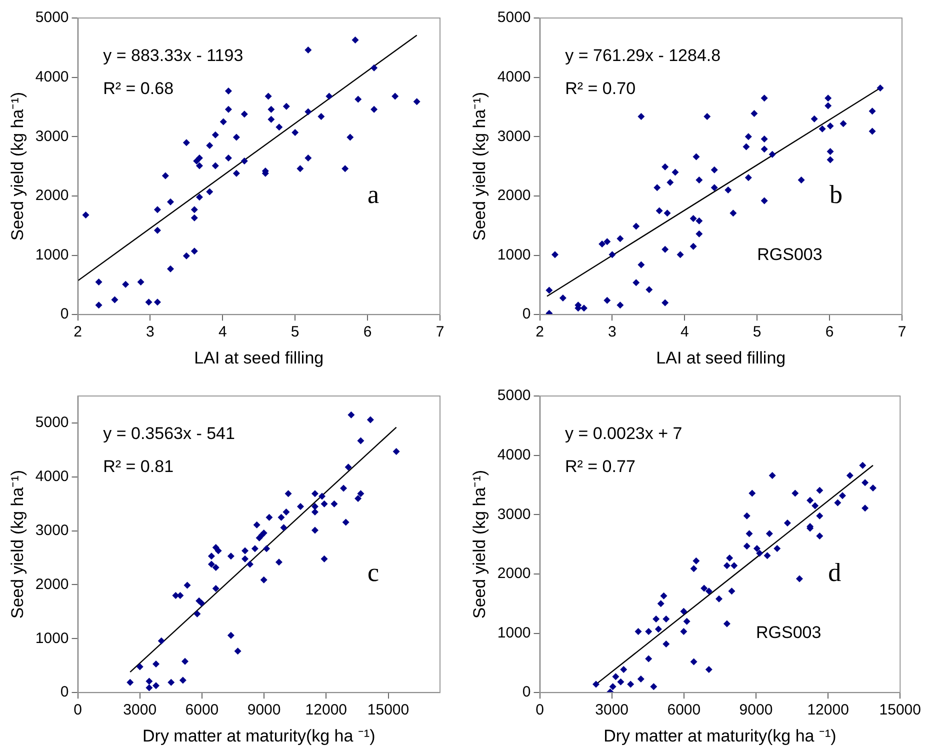 Image resolution: width=925 pixels, height=755 pixels. Describe the element at coordinates (259, 736) in the screenshot. I see `x-axis-title: Dry matter at maturity(kg ha ⁻¹)` at that location.